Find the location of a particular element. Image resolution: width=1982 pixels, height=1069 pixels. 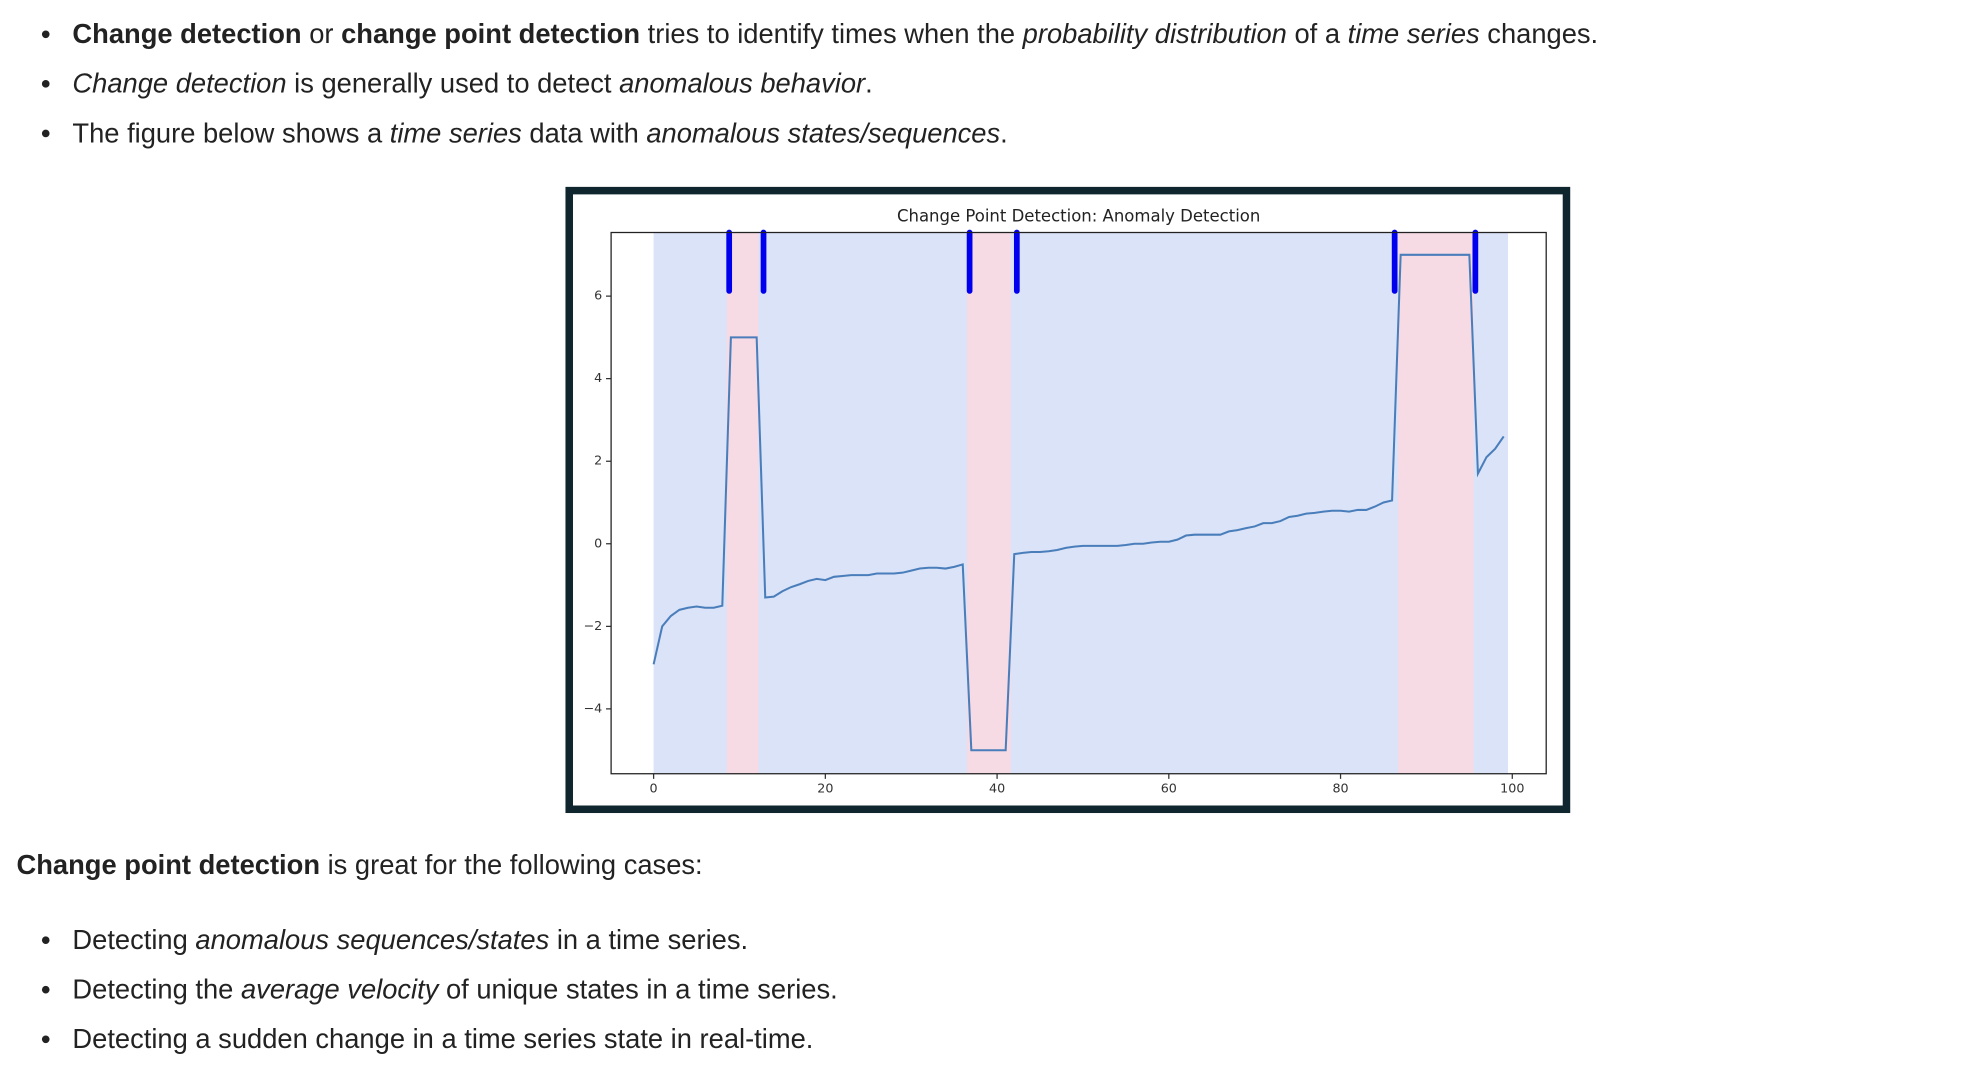

text-run: is great for the following cases: is located at coordinates (511, 865).